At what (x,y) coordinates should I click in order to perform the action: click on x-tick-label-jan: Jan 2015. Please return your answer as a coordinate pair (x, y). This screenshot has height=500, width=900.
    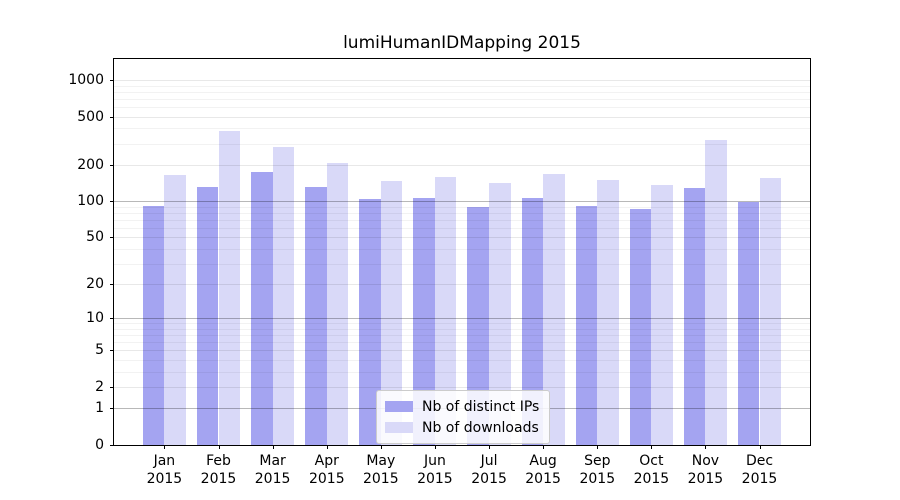
    Looking at the image, I should click on (164, 470).